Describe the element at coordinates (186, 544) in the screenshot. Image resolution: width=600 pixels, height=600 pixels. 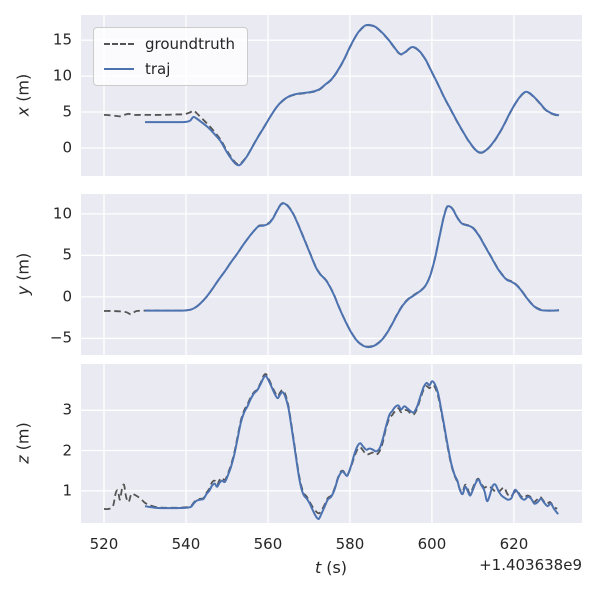
I see `x-tick-label: 540` at that location.